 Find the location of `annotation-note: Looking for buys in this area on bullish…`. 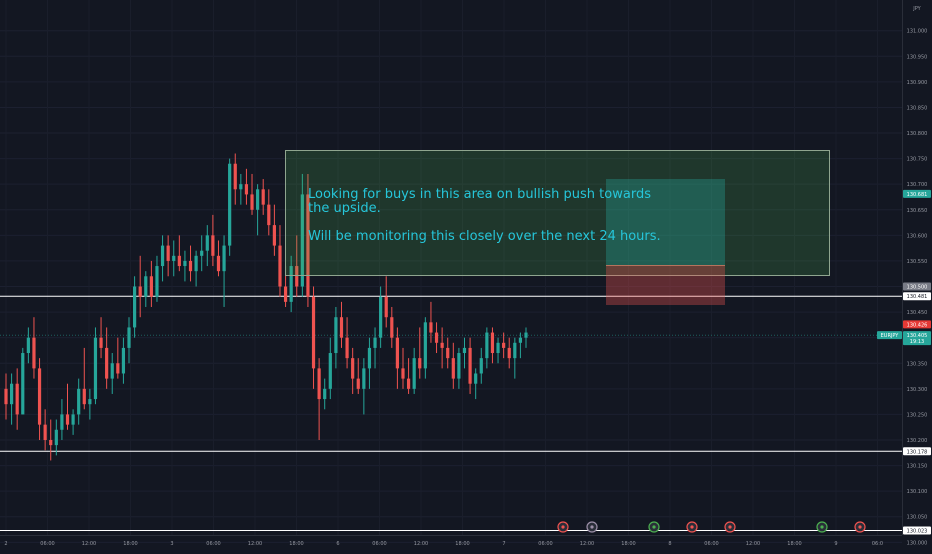

annotation-note: Looking for buys in this area on bullish… is located at coordinates (488, 223).